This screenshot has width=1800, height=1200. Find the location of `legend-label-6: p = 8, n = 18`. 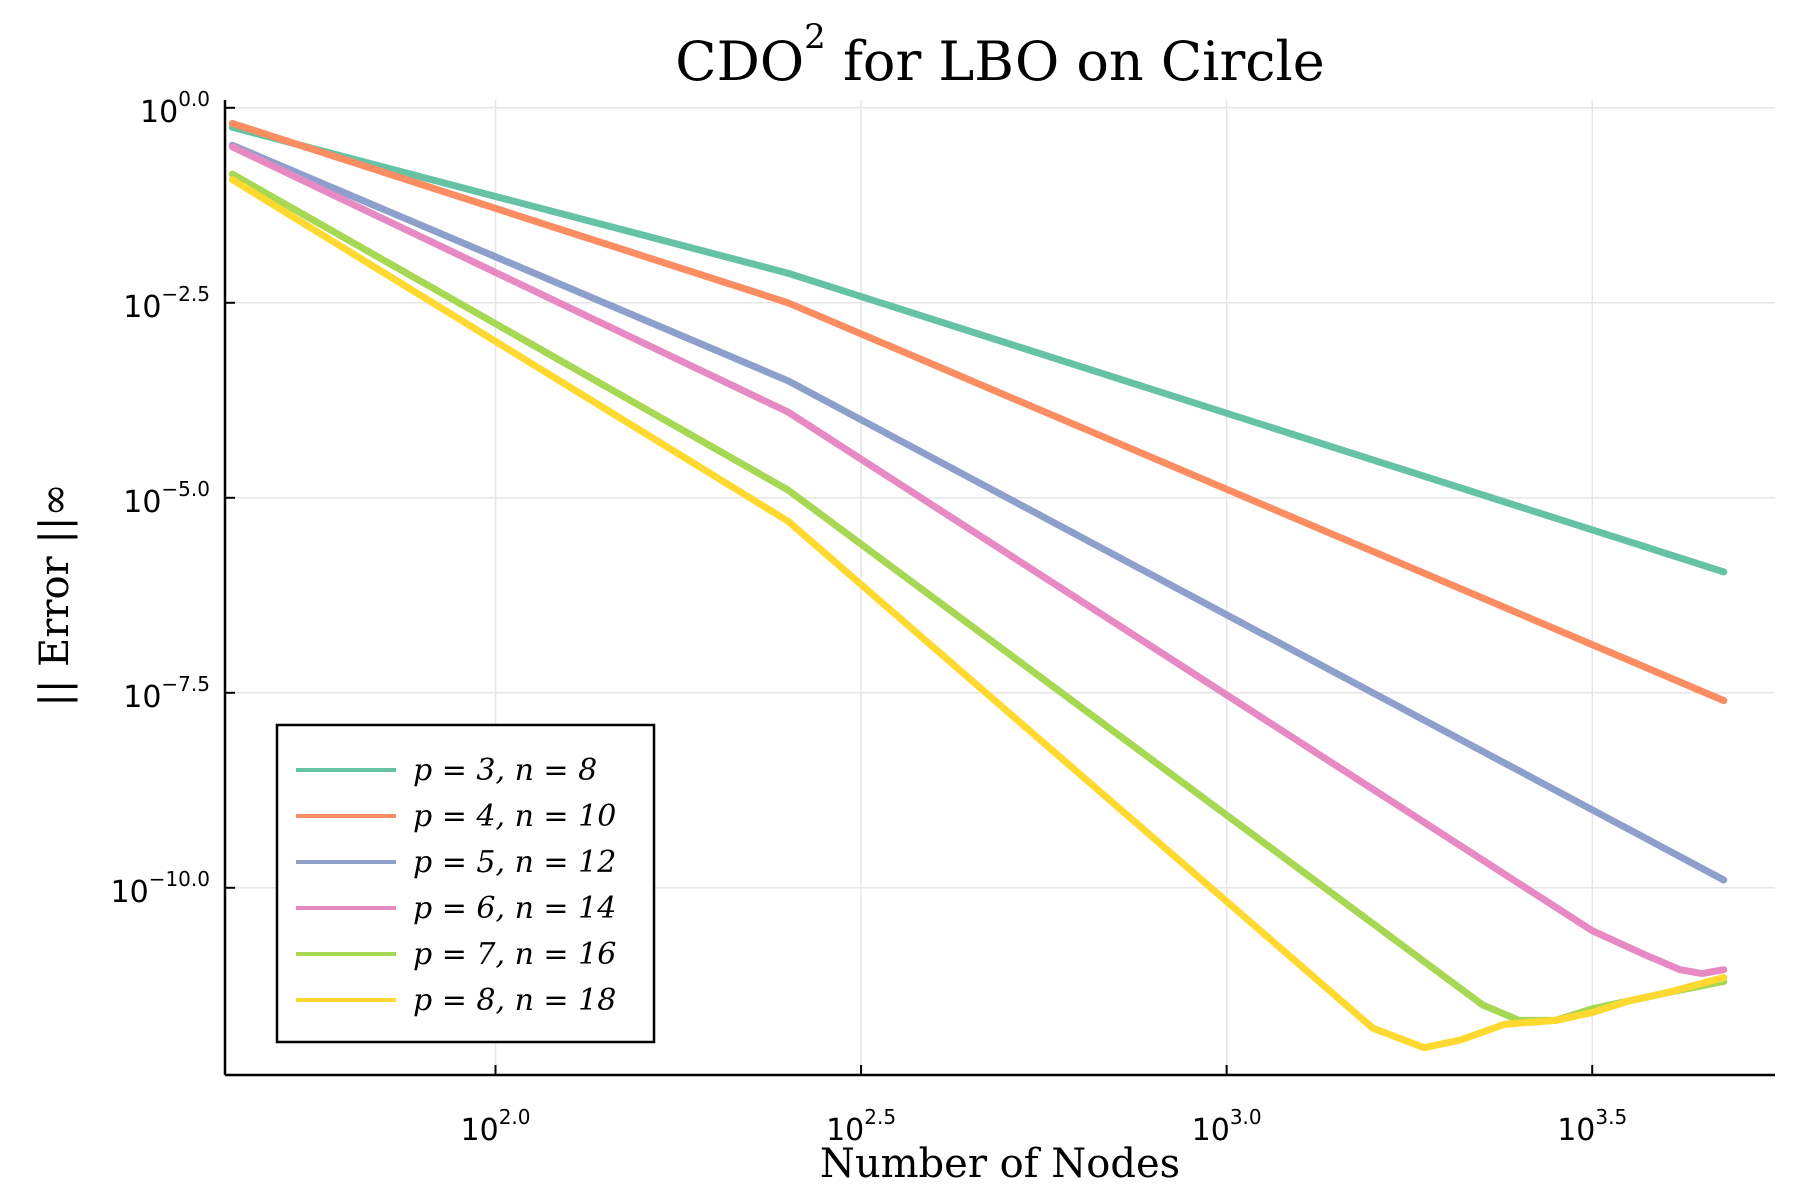

legend-label-6: p = 8, n = 18 is located at coordinates (514, 1000).